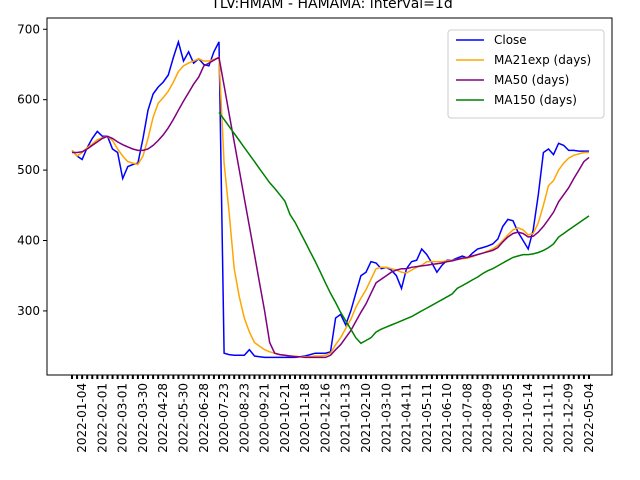  I want to click on y-tick-label: 500, so click(28, 170).